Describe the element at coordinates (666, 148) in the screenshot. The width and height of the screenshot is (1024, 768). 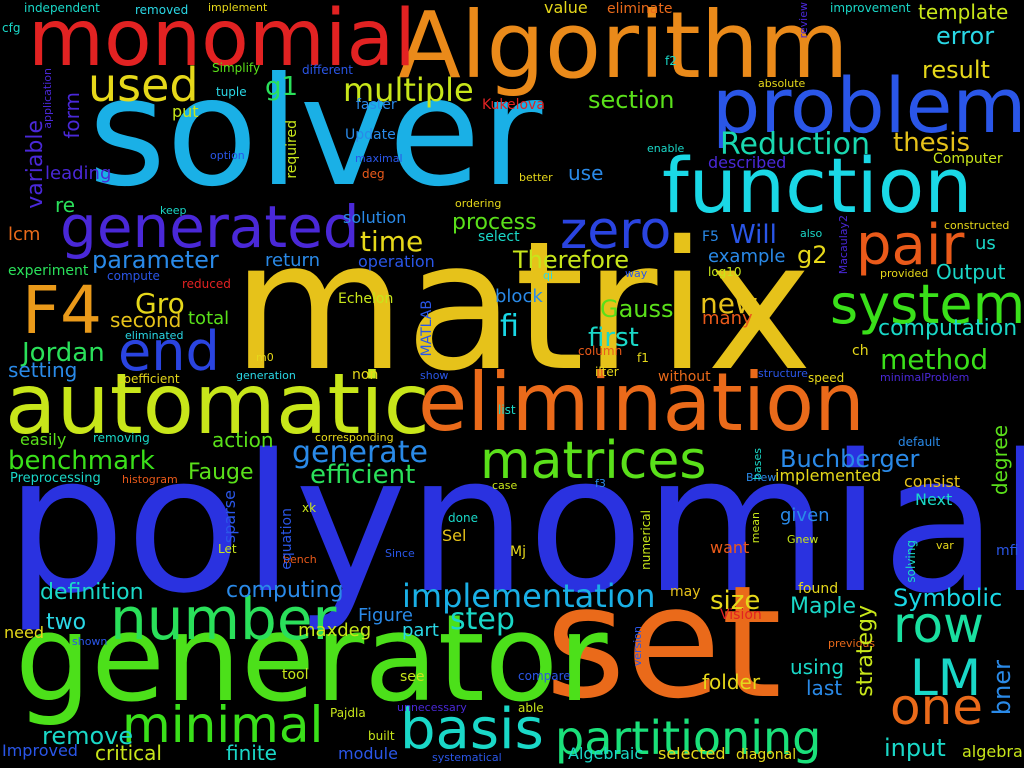
I see `word-enable: enable` at that location.